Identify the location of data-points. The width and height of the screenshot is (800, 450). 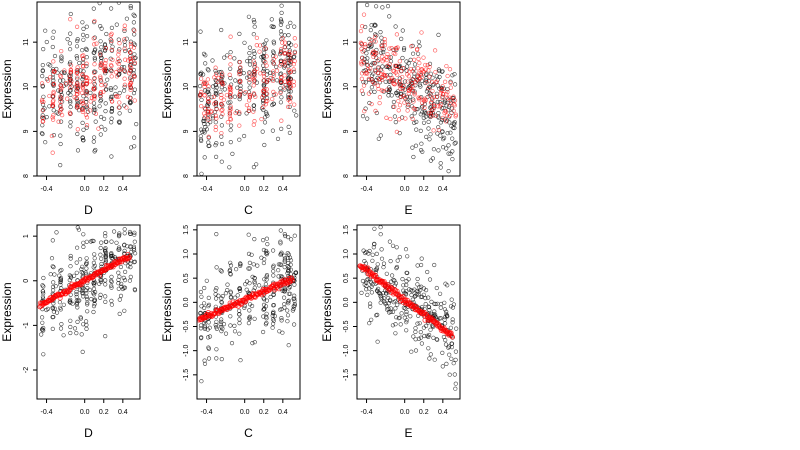
(89, 85).